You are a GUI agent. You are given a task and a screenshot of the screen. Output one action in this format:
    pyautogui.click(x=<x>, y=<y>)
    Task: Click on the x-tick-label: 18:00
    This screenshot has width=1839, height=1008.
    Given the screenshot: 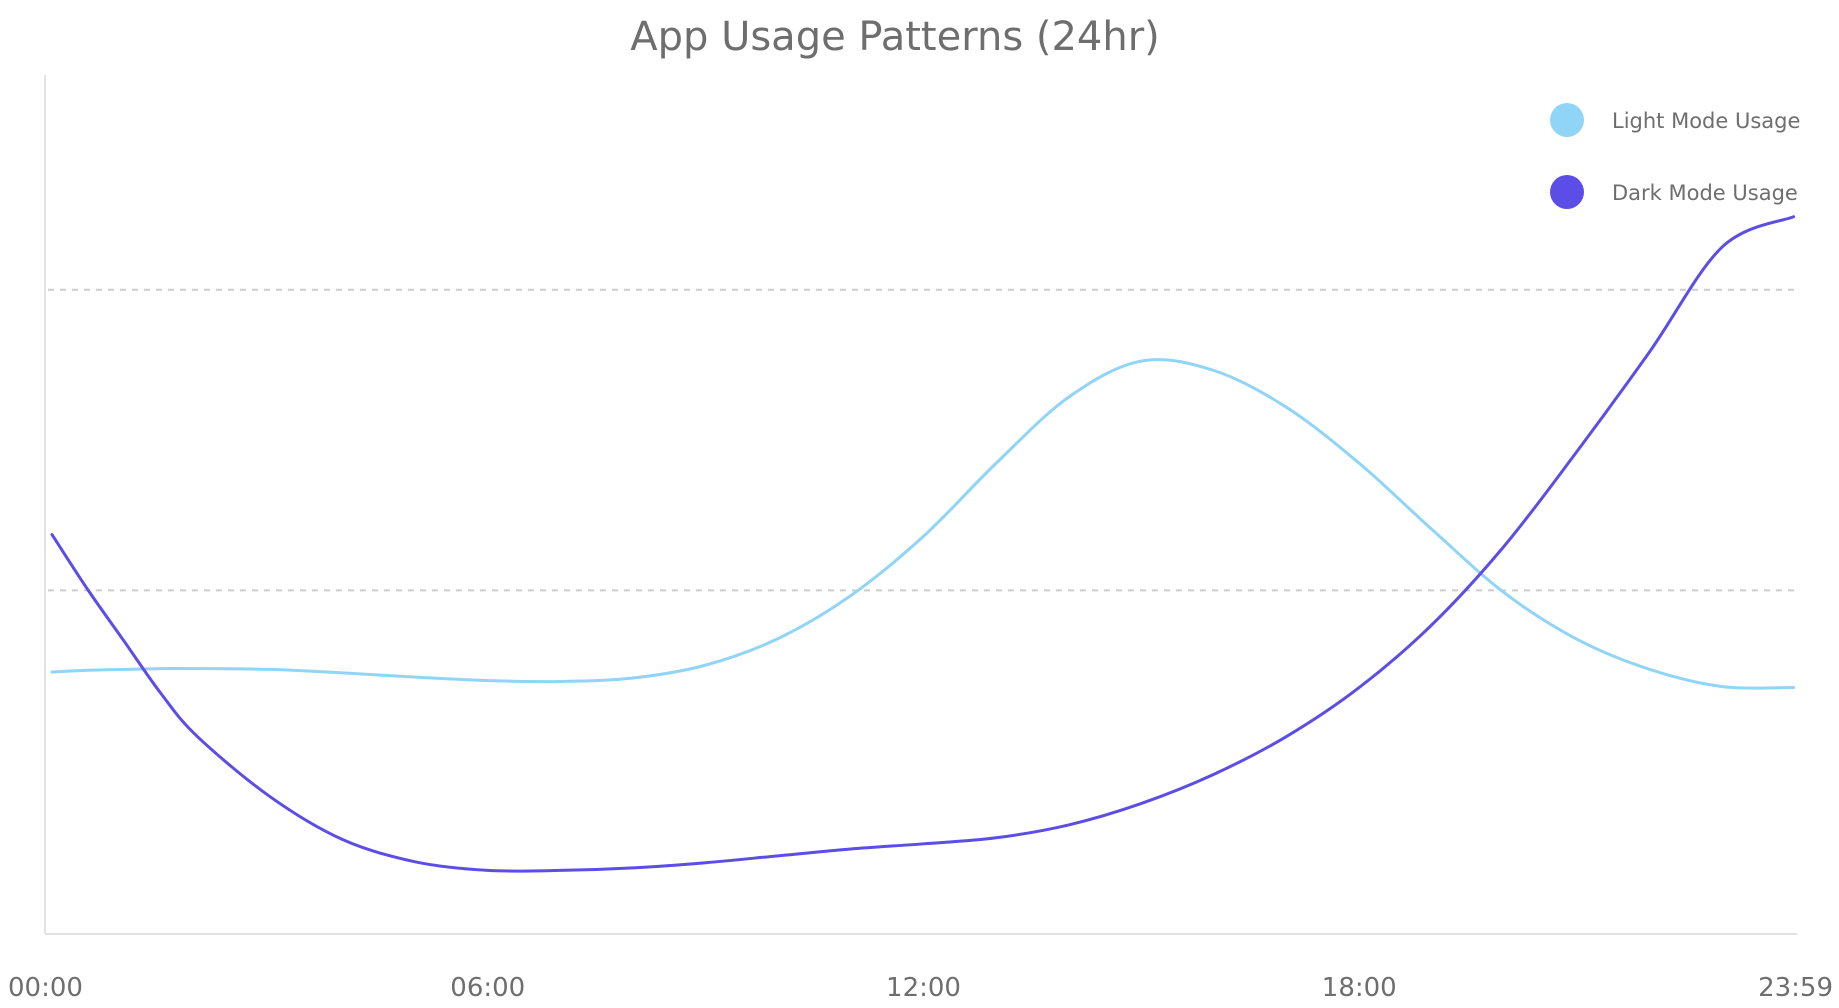 What is the action you would take?
    pyautogui.click(x=1359, y=988)
    